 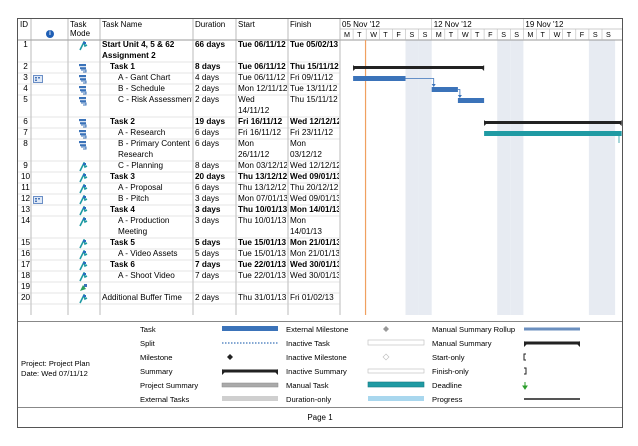 I want to click on task-duration: 66 days, so click(x=210, y=44).